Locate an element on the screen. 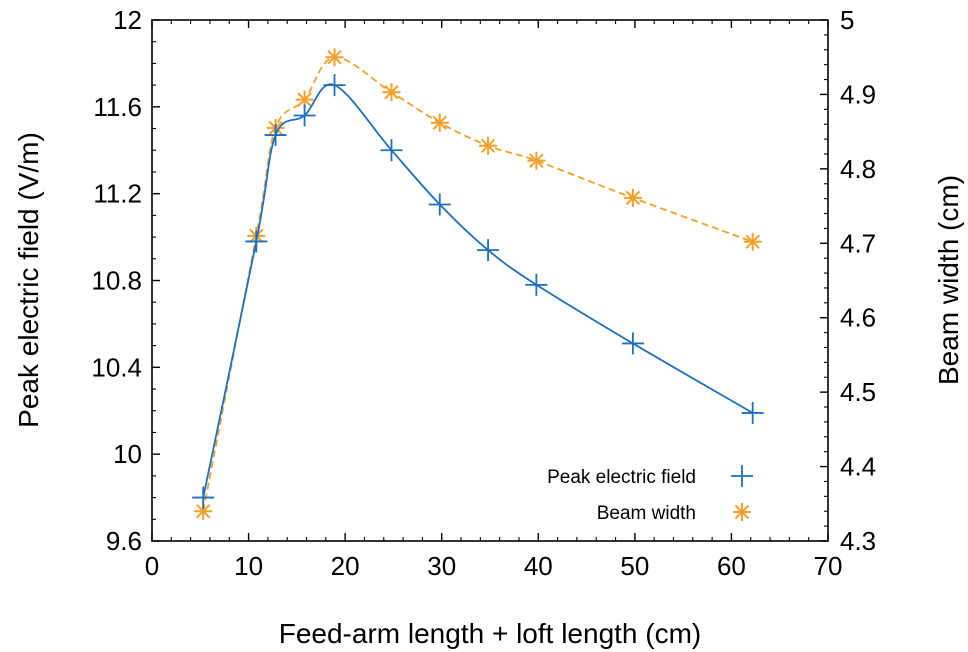 Image resolution: width=968 pixels, height=652 pixels. y2-tick-label: 4.7 is located at coordinates (858, 243).